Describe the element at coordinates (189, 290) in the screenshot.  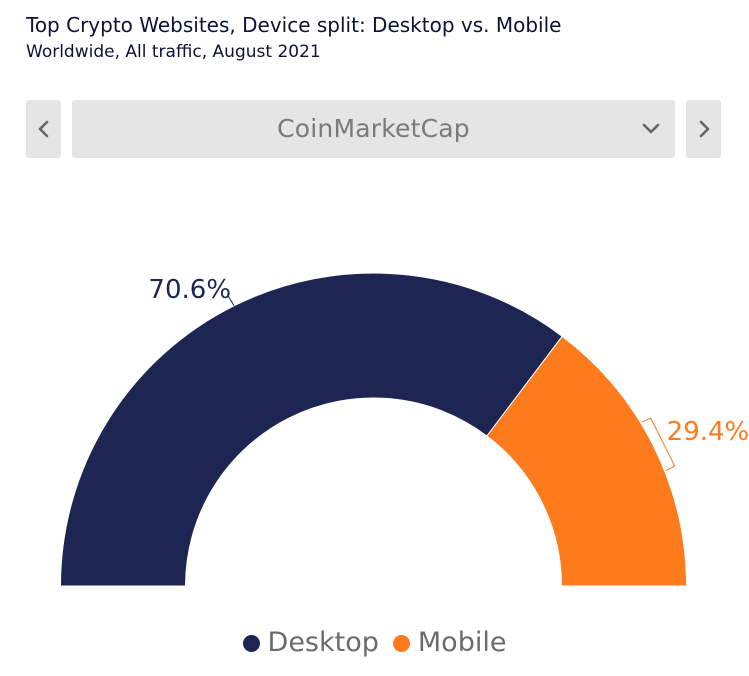
I see `data-label-desktop: 70.6%` at that location.